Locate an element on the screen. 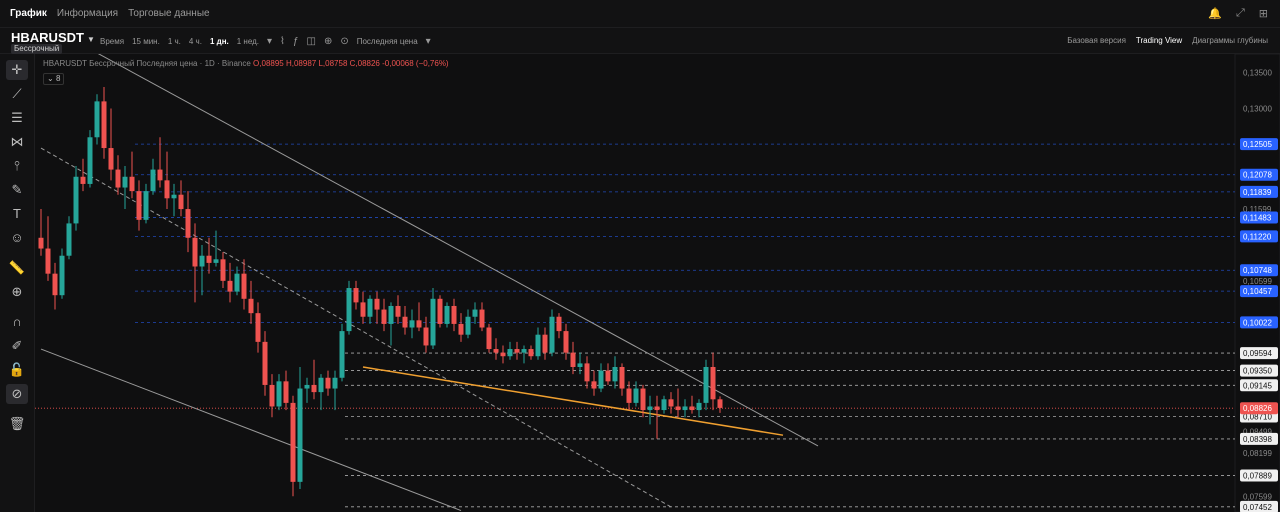 Image resolution: width=1280 pixels, height=512 pixels. price-tick-label: 0,13000 is located at coordinates (1257, 109).